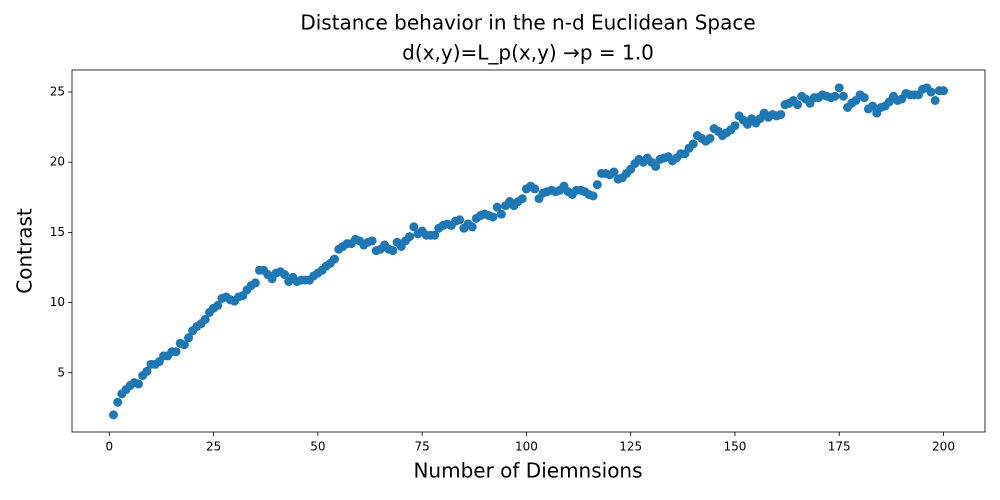 The image size is (1000, 500). What do you see at coordinates (630, 447) in the screenshot?
I see `x-tick-label: 125` at bounding box center [630, 447].